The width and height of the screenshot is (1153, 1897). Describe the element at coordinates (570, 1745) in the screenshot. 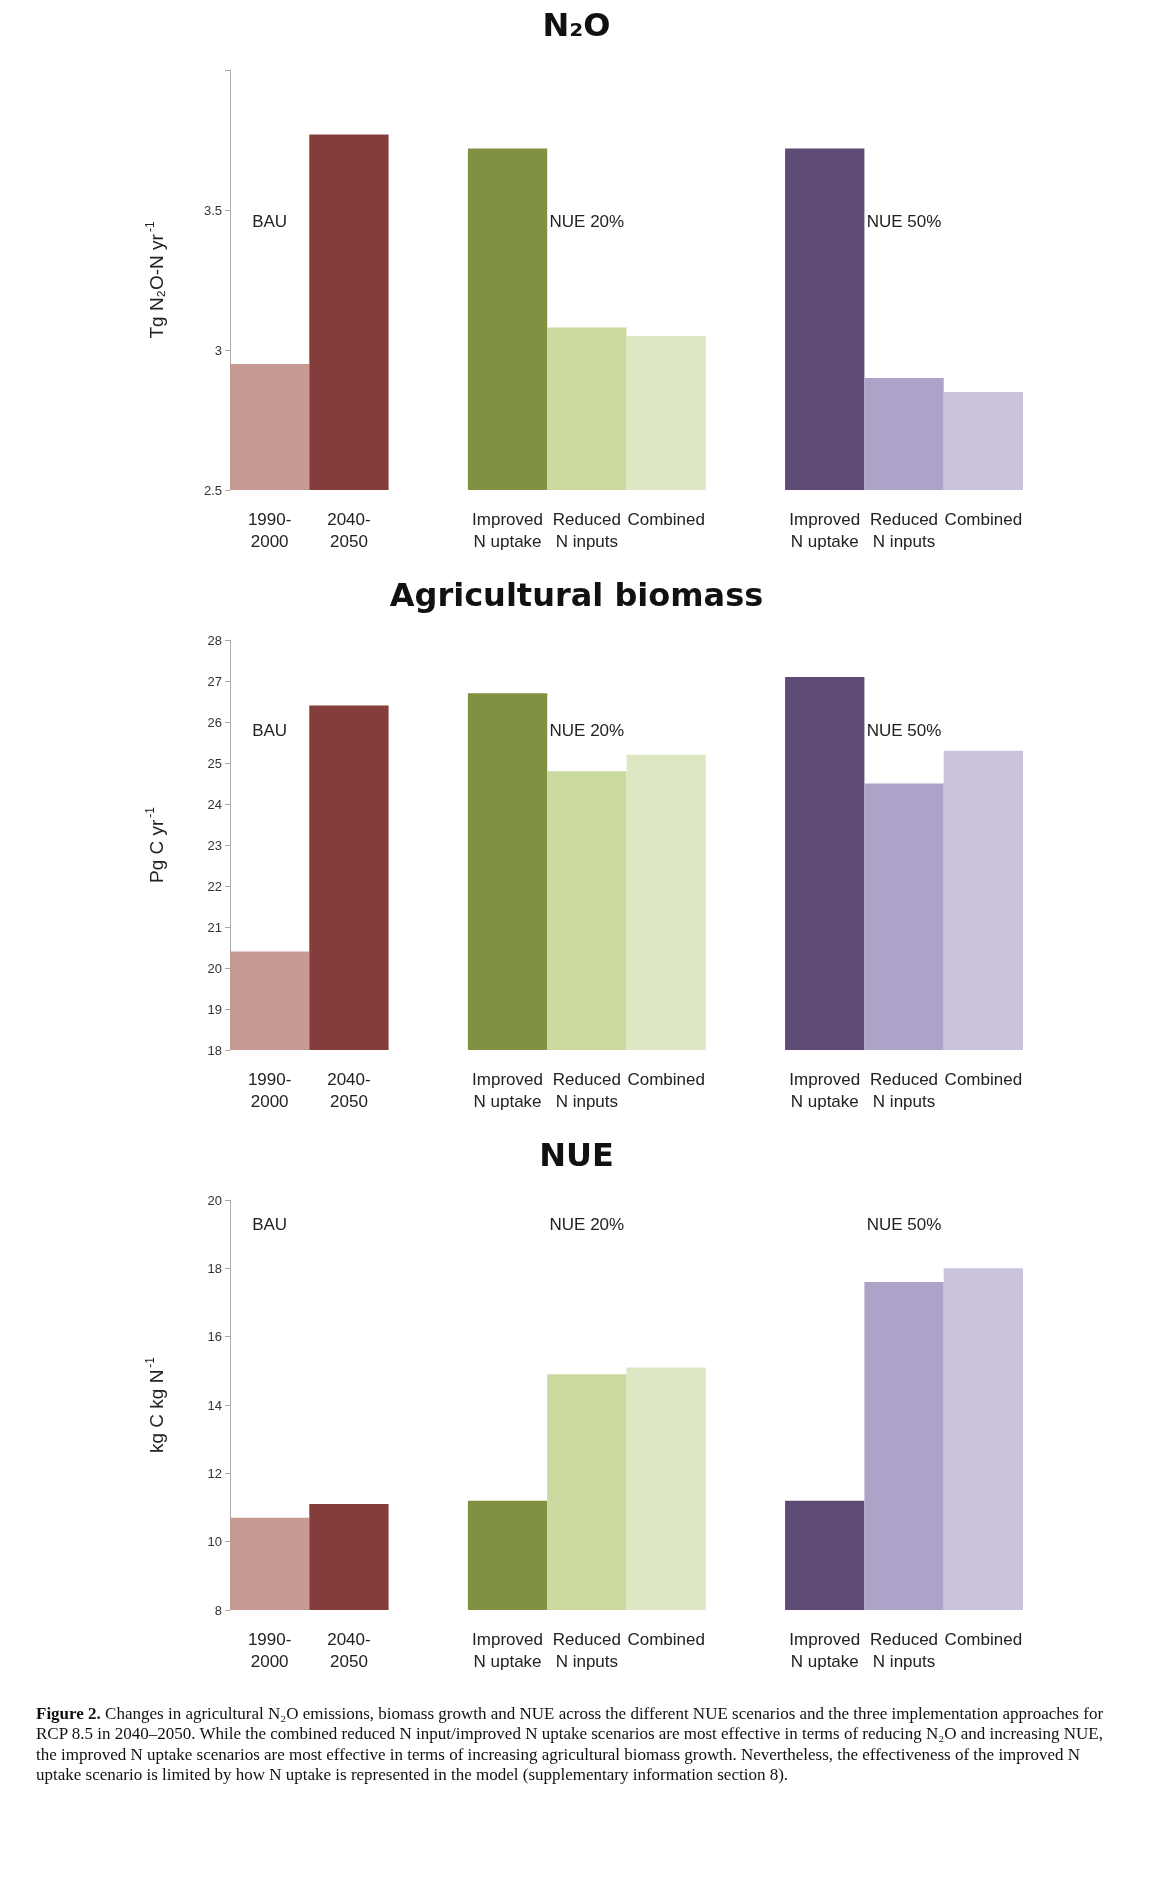

I see `caption: Figure 2. Changes in agricultural N₂O emissions, biomass growth and NUE across the different NUE scenarios and the three implementation approaches for RCP 8.5 in 2040–2050. While the combined reduced N input/improved N uptake scenarios are most effective in terms of reducing N₂O and increasing NUE, the improved N uptake scenarios are most effective in terms of increasing agricultural biomass growth. Nevertheless, the effectiveness of the improved N uptake scenario is limited by how N uptake is represented in the model (supplementary information section 8).` at that location.